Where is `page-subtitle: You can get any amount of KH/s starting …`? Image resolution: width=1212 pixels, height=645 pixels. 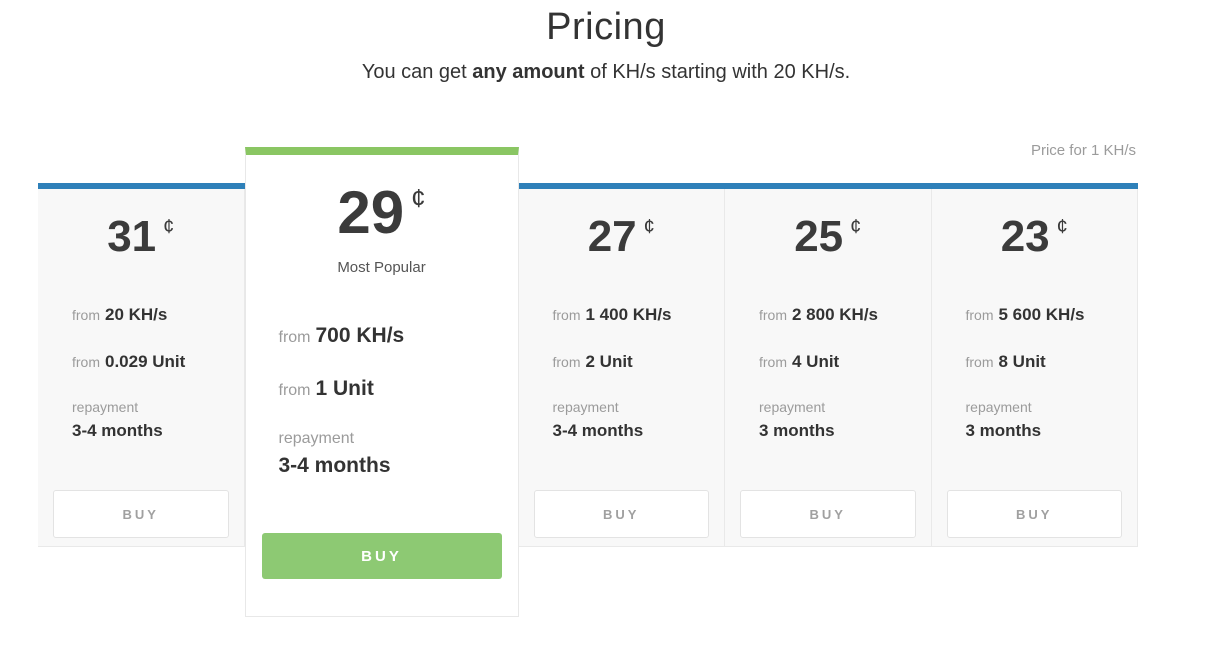
page-subtitle: You can get any amount of KH/s starting … is located at coordinates (606, 72).